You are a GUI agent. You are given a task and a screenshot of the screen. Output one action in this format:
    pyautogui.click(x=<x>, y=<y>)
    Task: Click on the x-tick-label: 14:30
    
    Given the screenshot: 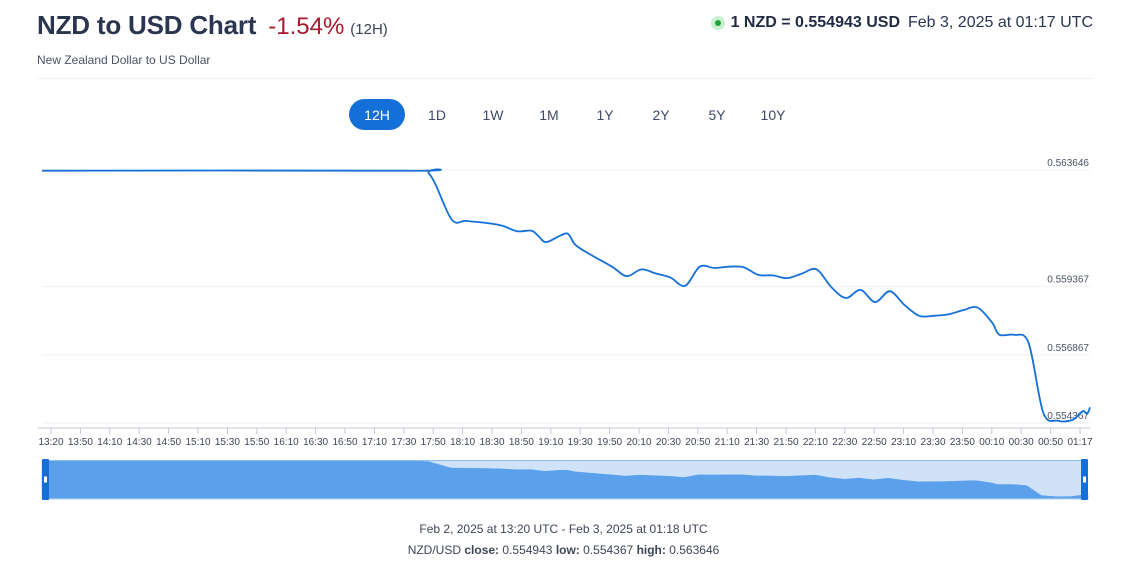 What is the action you would take?
    pyautogui.click(x=139, y=442)
    